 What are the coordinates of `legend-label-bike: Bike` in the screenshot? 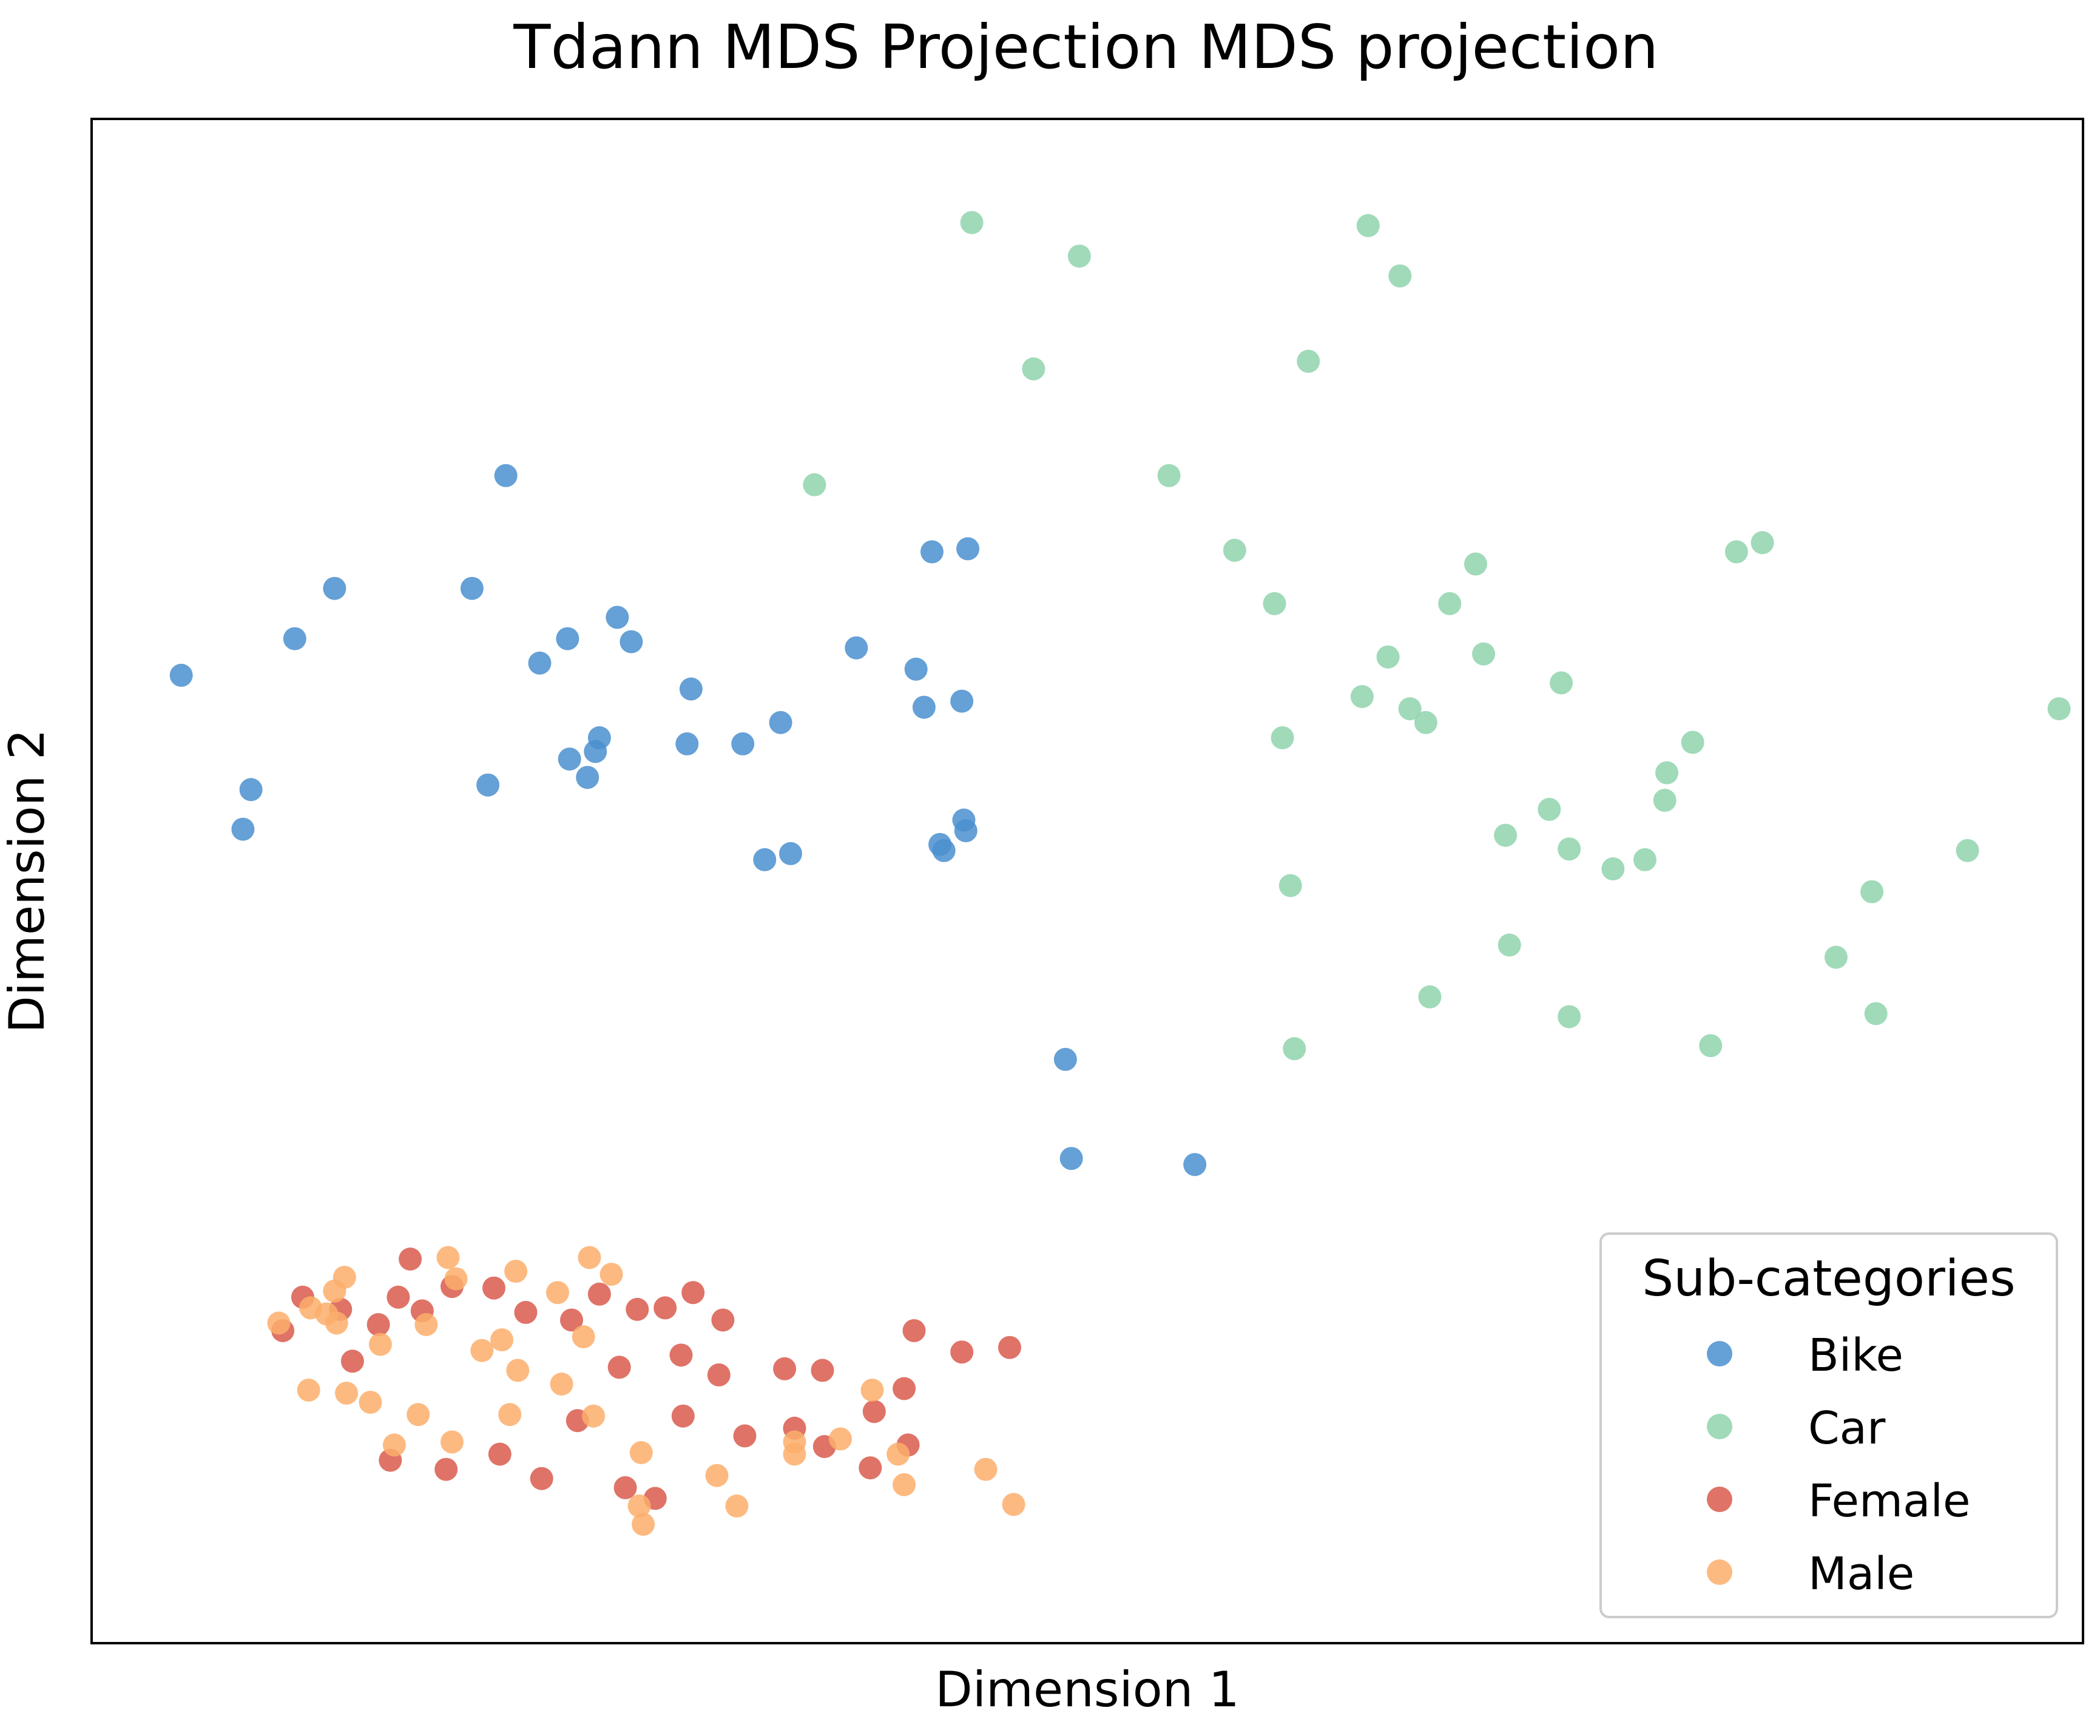 It's located at (1855, 1355).